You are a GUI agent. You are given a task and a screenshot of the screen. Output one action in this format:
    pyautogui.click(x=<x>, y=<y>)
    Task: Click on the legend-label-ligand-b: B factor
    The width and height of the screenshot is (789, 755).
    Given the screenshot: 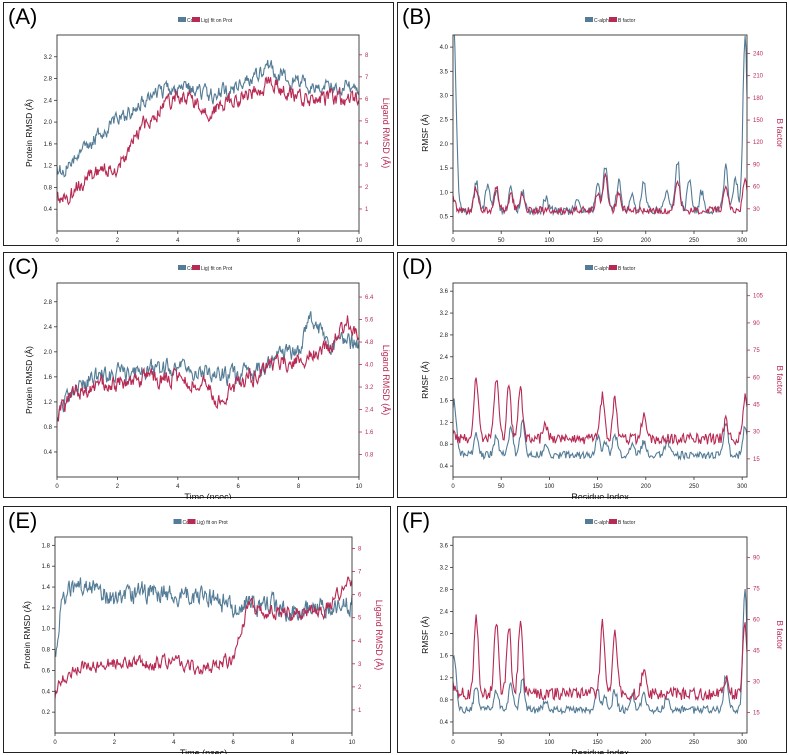 What is the action you would take?
    pyautogui.click(x=627, y=21)
    